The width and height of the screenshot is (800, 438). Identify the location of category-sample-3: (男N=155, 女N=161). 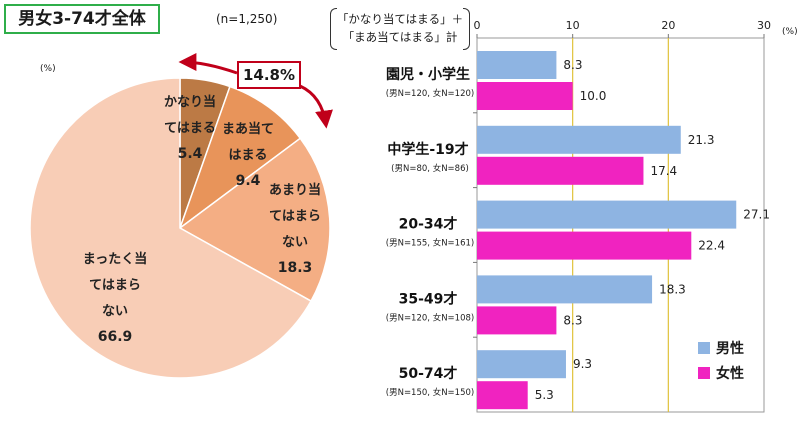
(430, 243).